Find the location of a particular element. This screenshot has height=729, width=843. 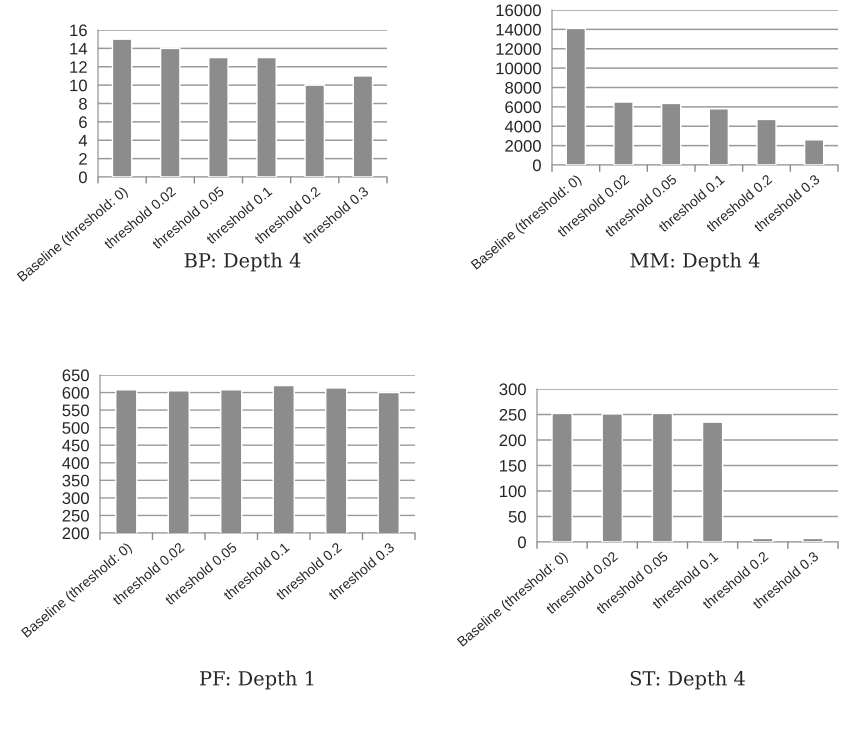

text: PF: Depth 1 is located at coordinates (257, 680).